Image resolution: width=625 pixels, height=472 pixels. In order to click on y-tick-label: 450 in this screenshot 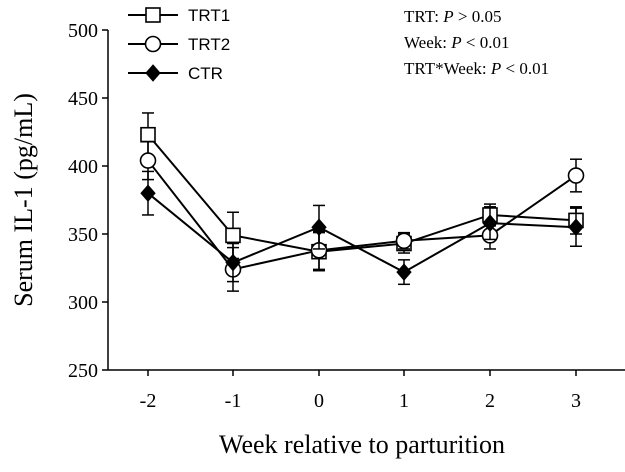, I will do `click(83, 99)`.